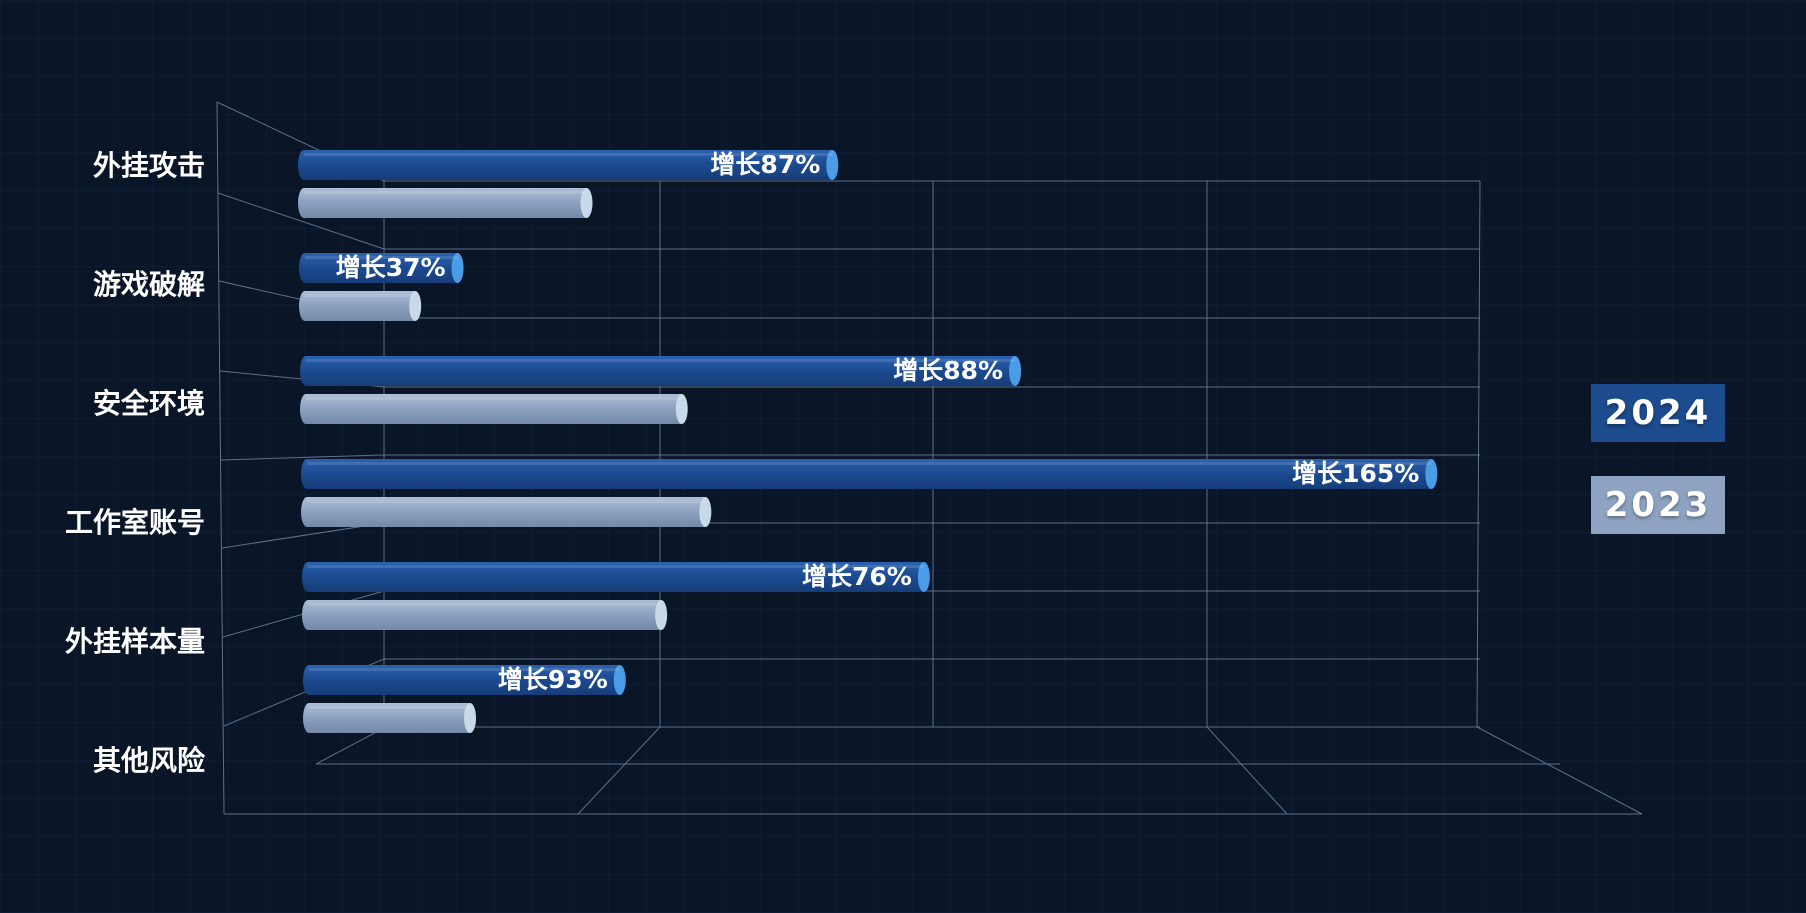 The image size is (1806, 913). What do you see at coordinates (553, 679) in the screenshot?
I see `bar-data-label: 增长93%` at bounding box center [553, 679].